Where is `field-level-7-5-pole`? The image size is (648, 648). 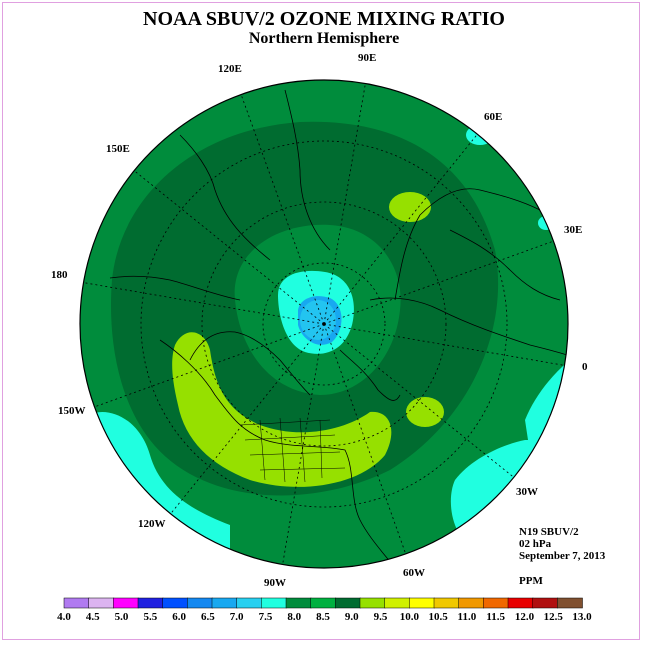
field-level-7-5-pole is located at coordinates (318, 320).